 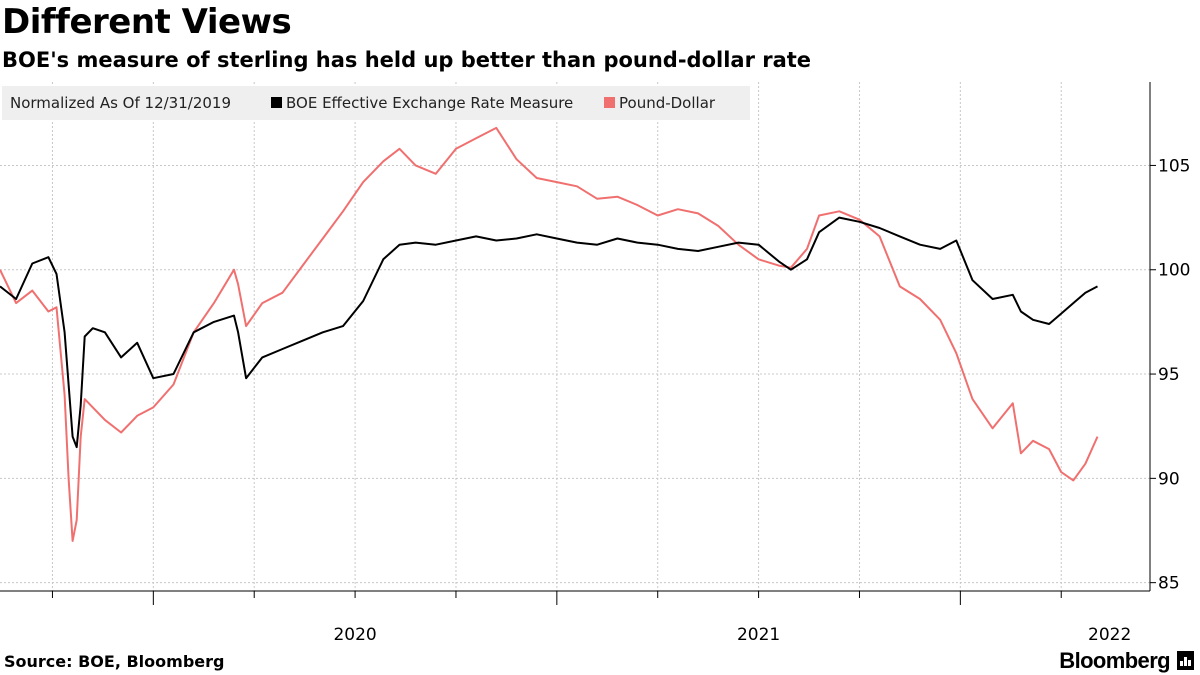 What do you see at coordinates (1174, 271) in the screenshot?
I see `y-tick-label: 100` at bounding box center [1174, 271].